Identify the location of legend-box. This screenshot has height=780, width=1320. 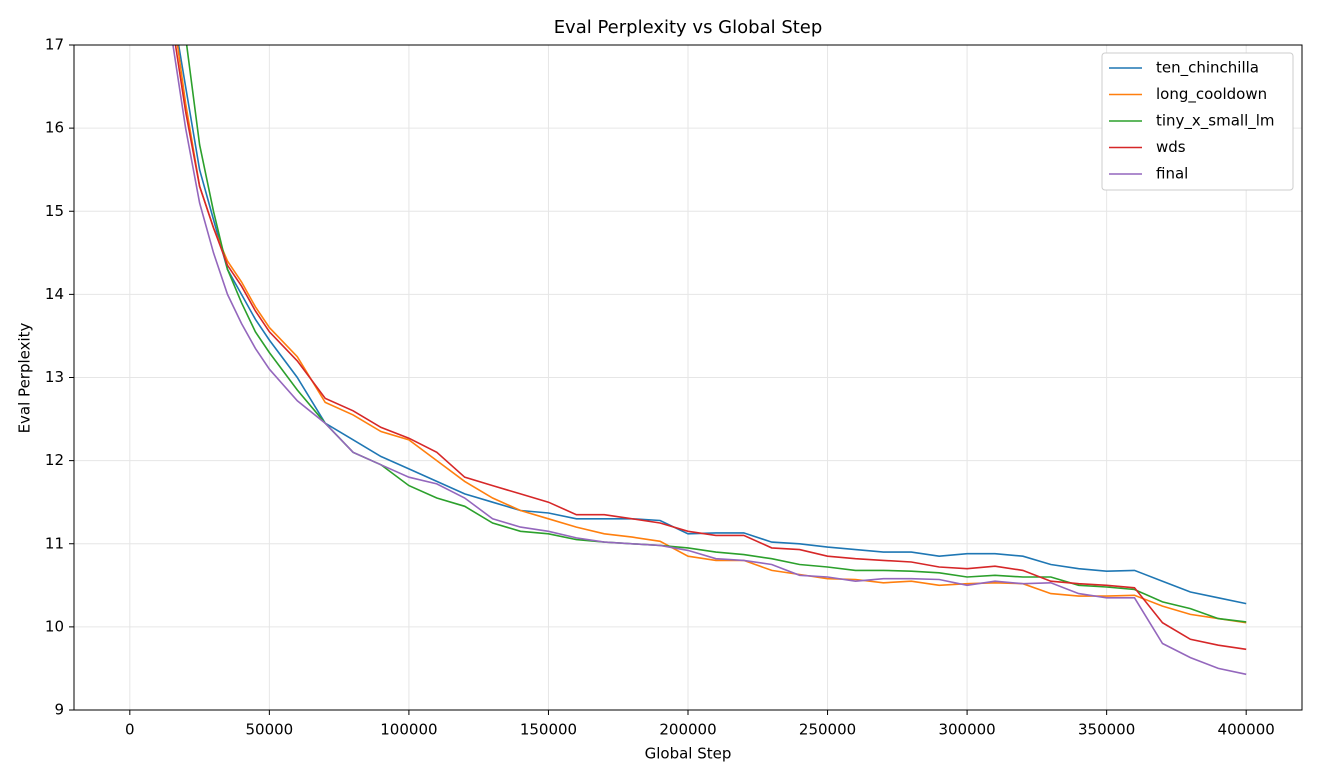
(1197, 121).